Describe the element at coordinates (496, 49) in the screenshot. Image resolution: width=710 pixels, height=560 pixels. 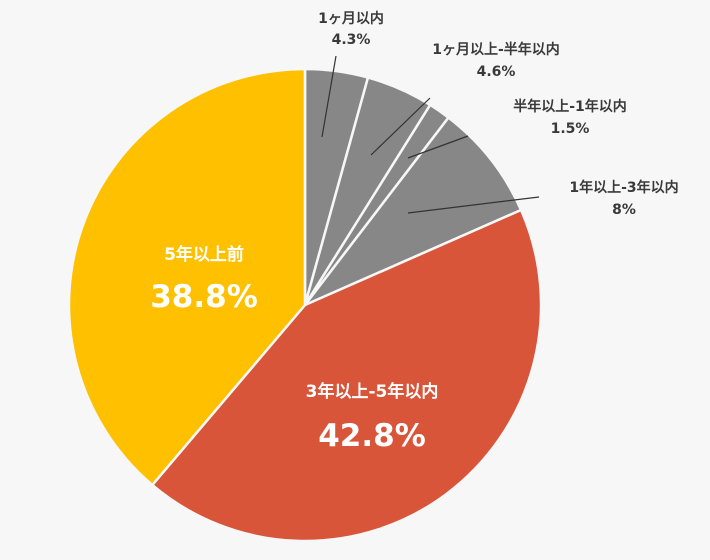
I see `label-s1-name: 1ヶ月以上-半年以内` at that location.